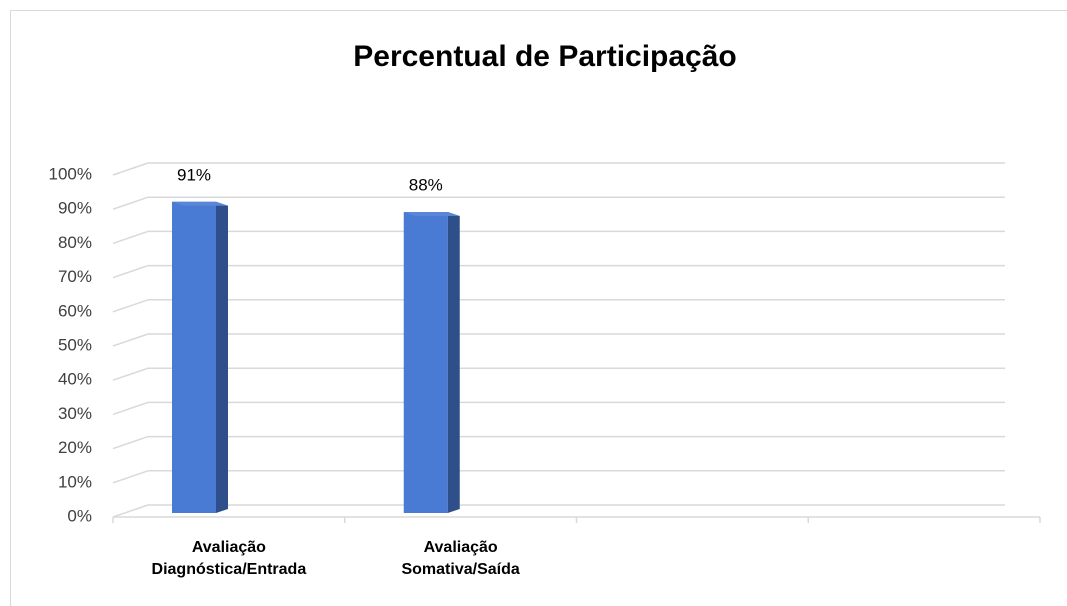 This screenshot has height=606, width=1067. I want to click on y-tick-label: 20%, so click(75, 447).